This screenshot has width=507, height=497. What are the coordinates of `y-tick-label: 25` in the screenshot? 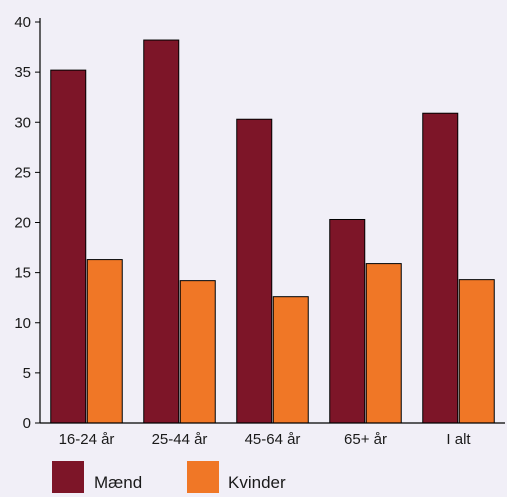 It's located at (22, 172).